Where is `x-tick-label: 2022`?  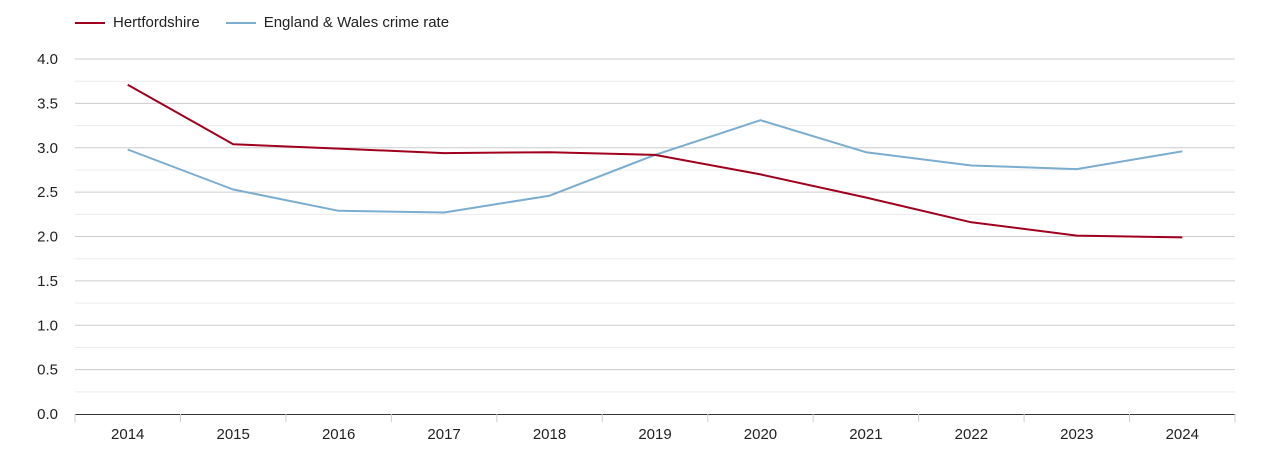
x-tick-label: 2022 is located at coordinates (971, 434).